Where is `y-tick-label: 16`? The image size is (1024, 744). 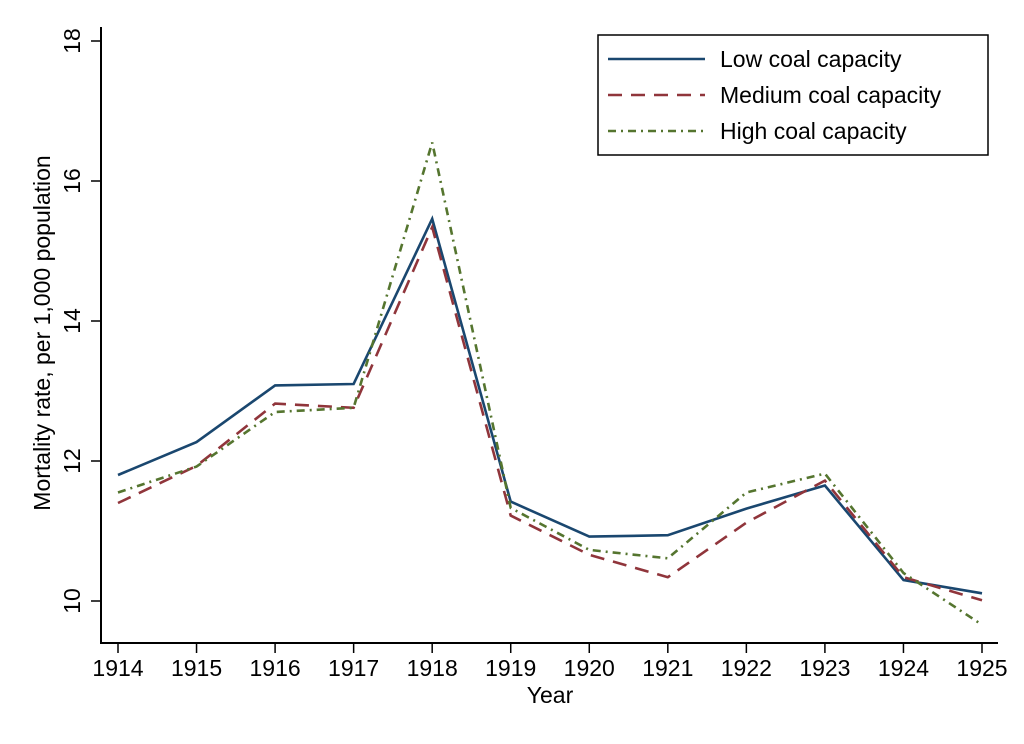
y-tick-label: 16 is located at coordinates (72, 181).